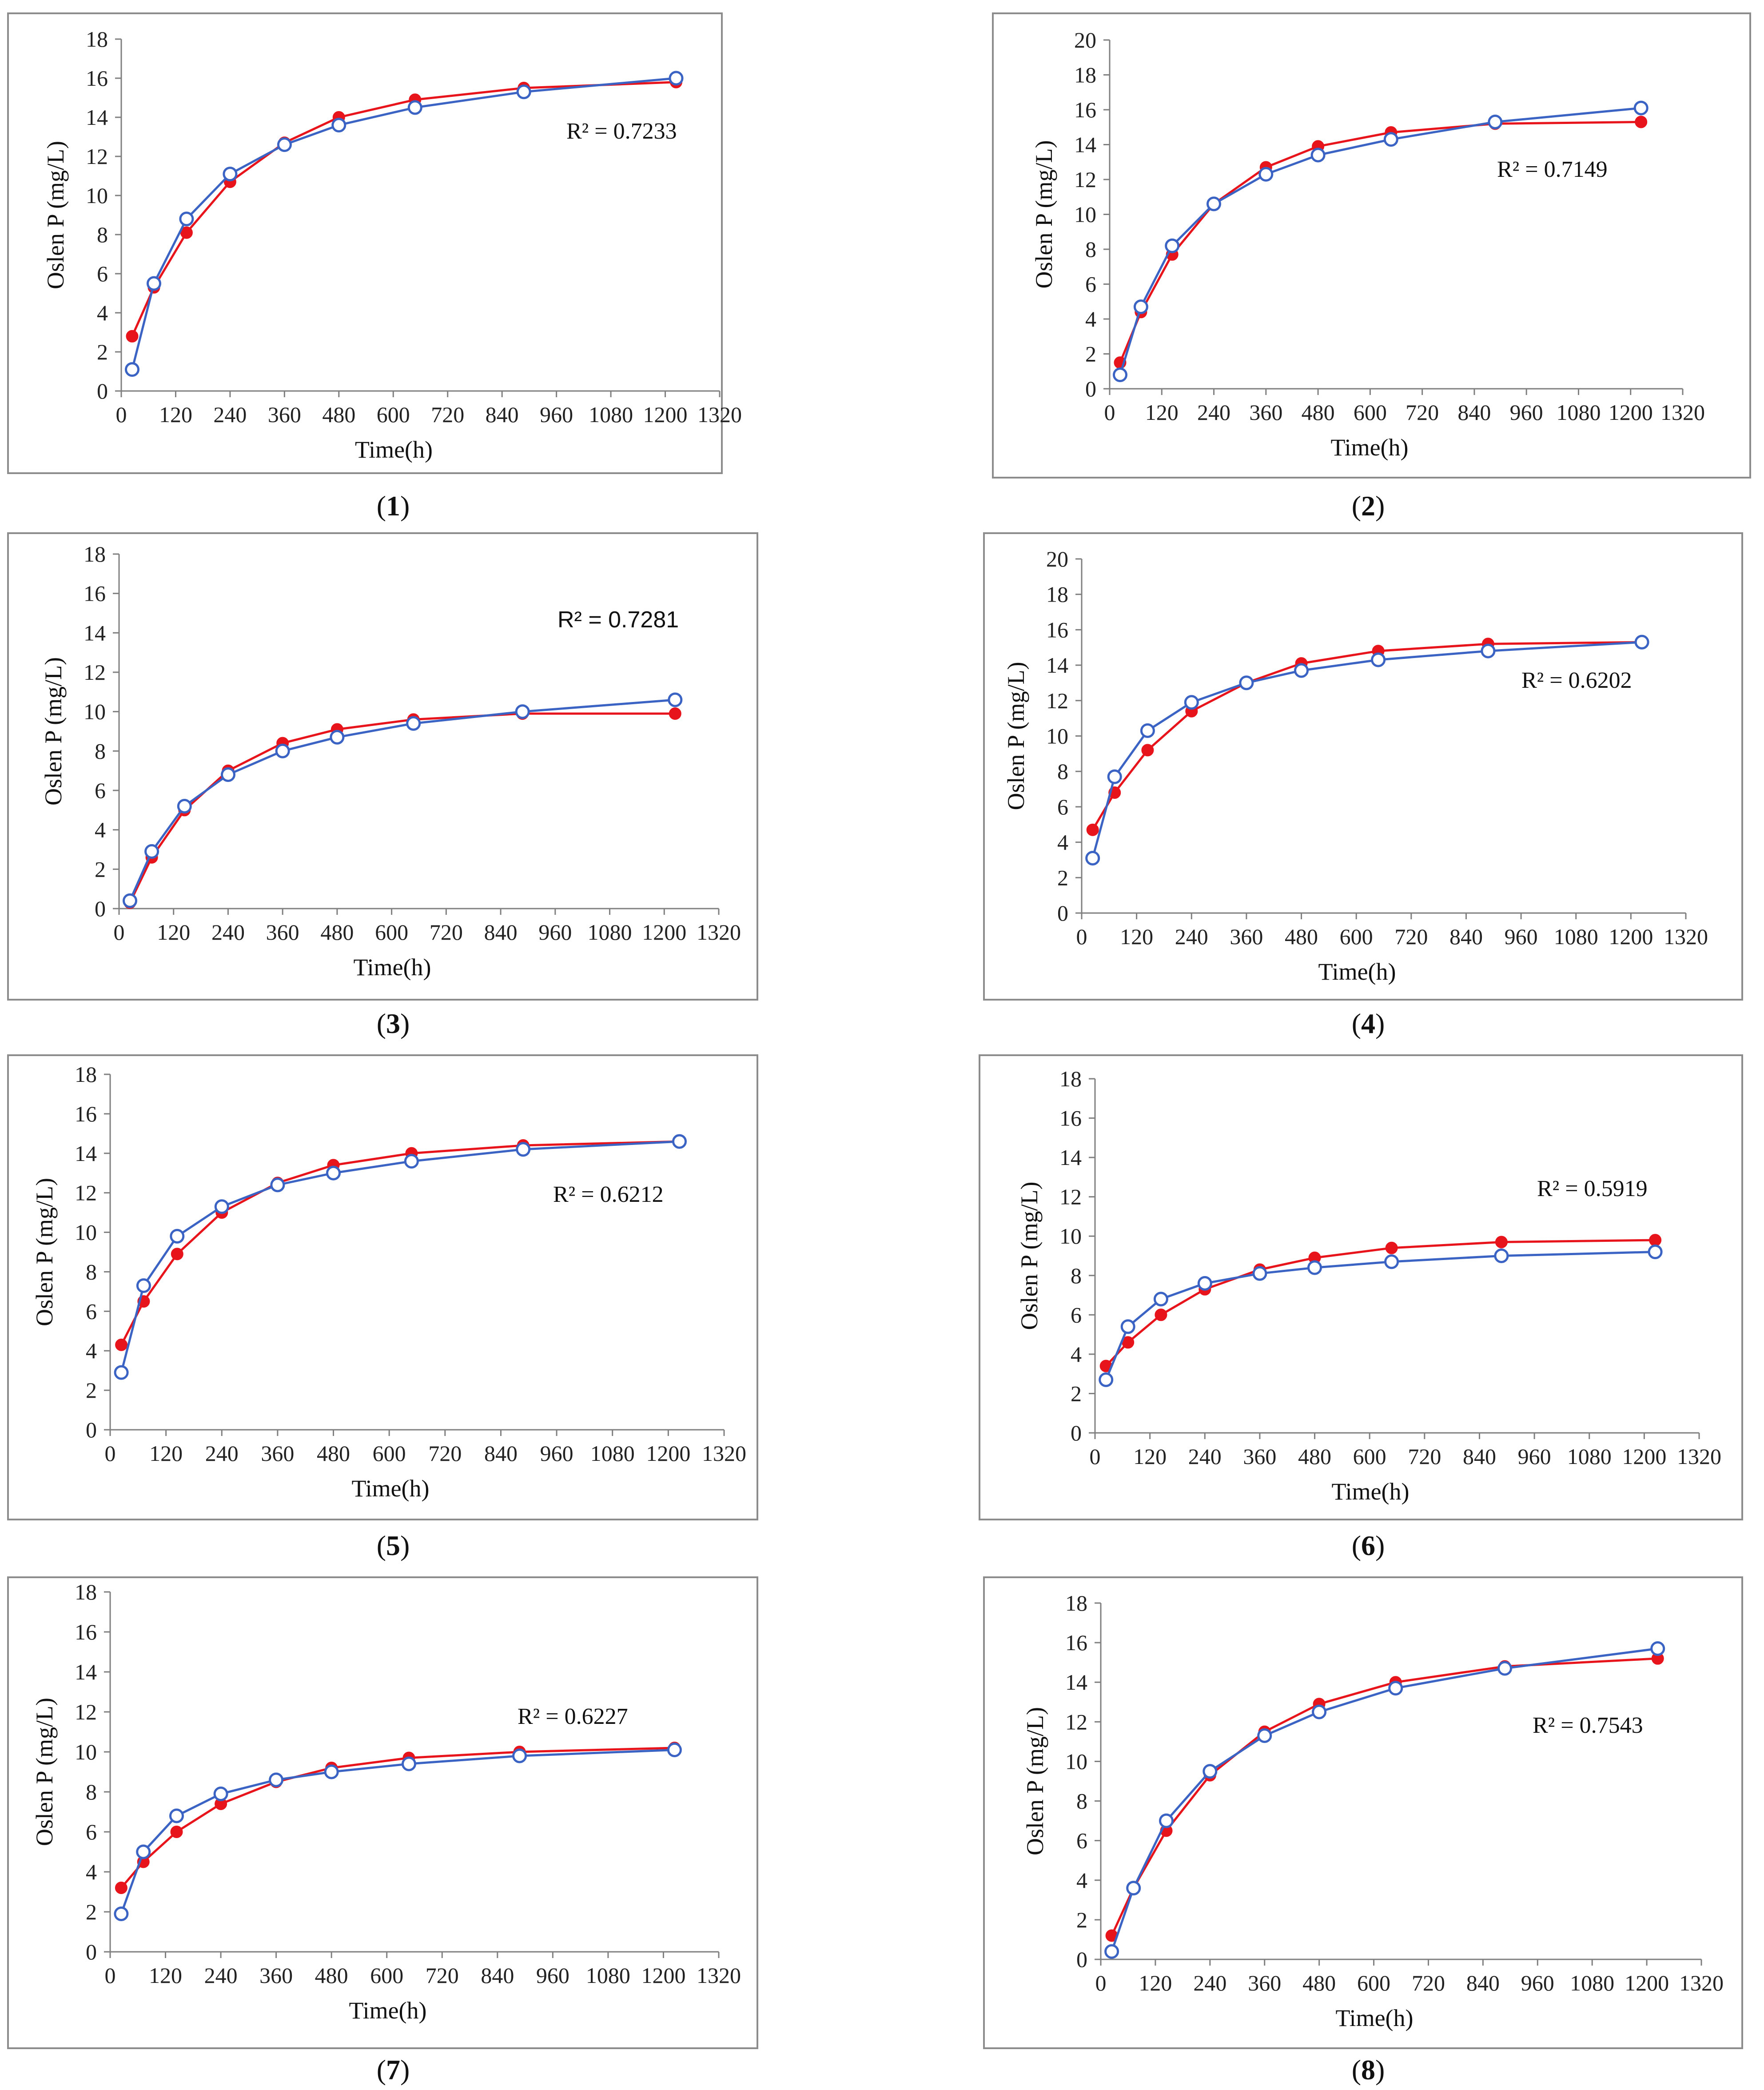  I want to click on r-squared-annotation: R² = 0.7233, so click(621, 131).